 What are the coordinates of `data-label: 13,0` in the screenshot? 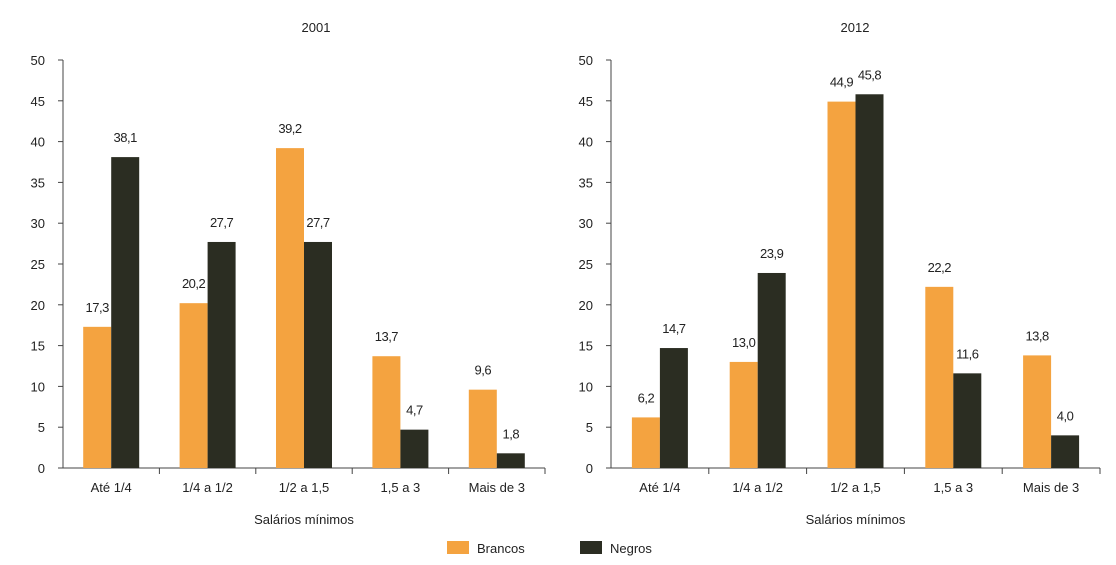 It's located at (744, 342).